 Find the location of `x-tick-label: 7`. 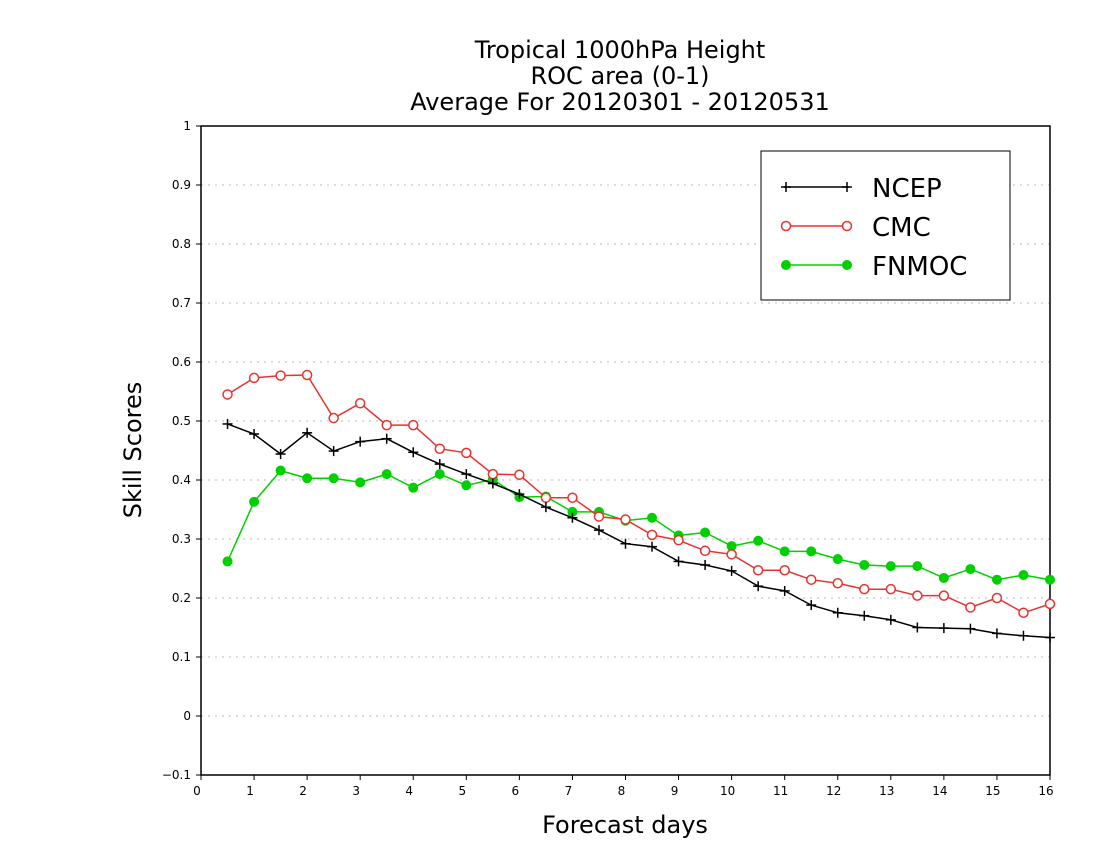

x-tick-label: 7 is located at coordinates (569, 791).